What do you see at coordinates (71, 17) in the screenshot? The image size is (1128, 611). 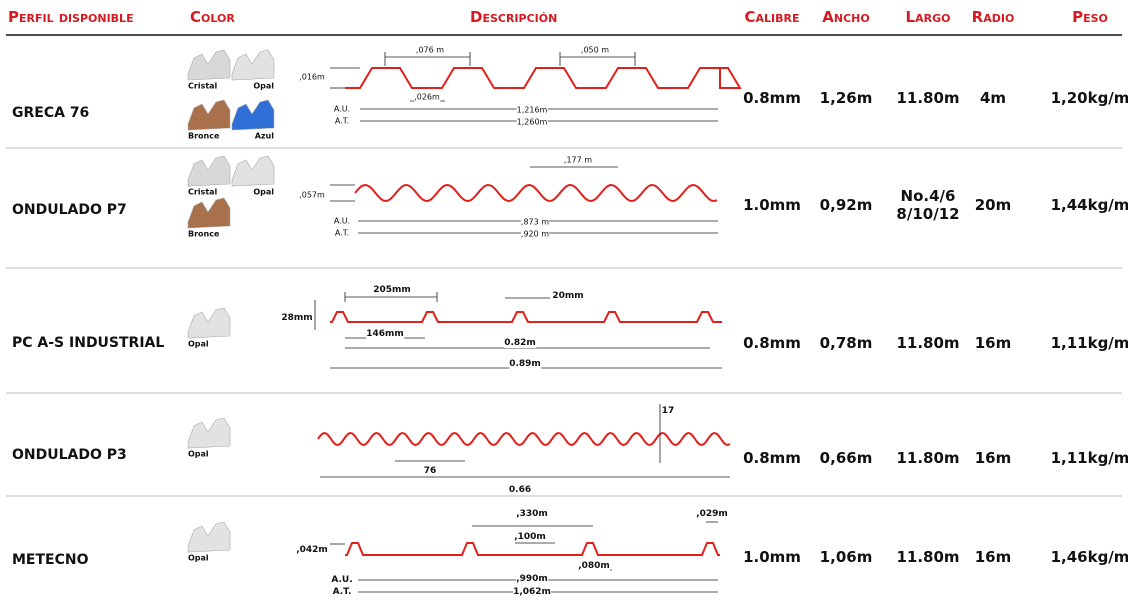 I see `column-header: Perfil disponible` at bounding box center [71, 17].